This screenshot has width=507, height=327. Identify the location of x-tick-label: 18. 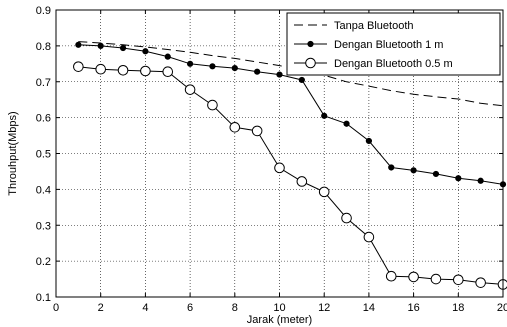
(458, 308).